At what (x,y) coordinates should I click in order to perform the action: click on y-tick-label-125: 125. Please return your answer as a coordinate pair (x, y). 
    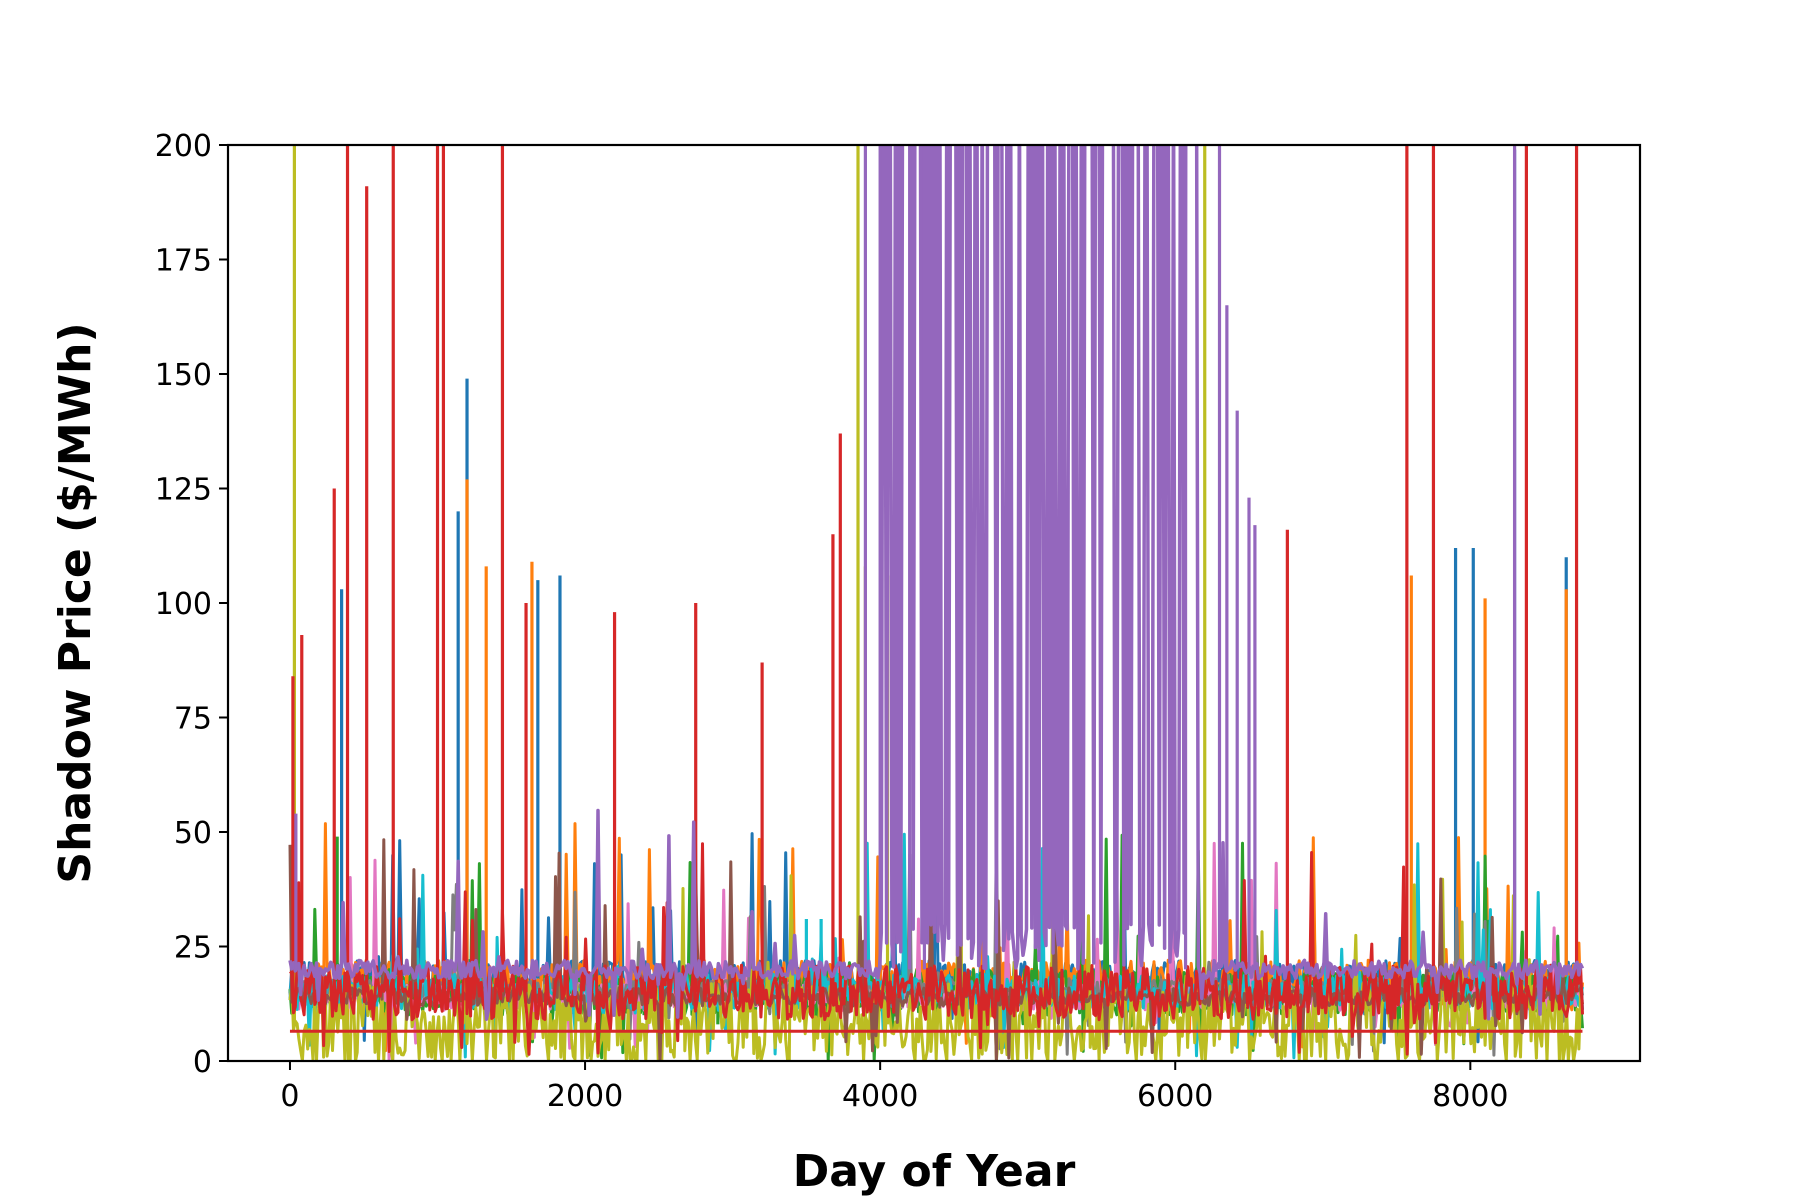
    Looking at the image, I should click on (183, 490).